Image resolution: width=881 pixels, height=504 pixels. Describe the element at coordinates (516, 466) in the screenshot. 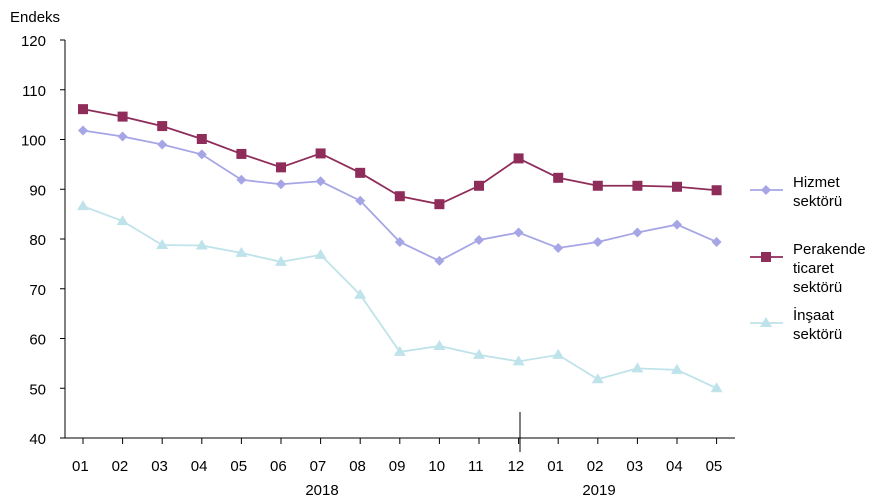

I see `x-tick-label: 12` at that location.